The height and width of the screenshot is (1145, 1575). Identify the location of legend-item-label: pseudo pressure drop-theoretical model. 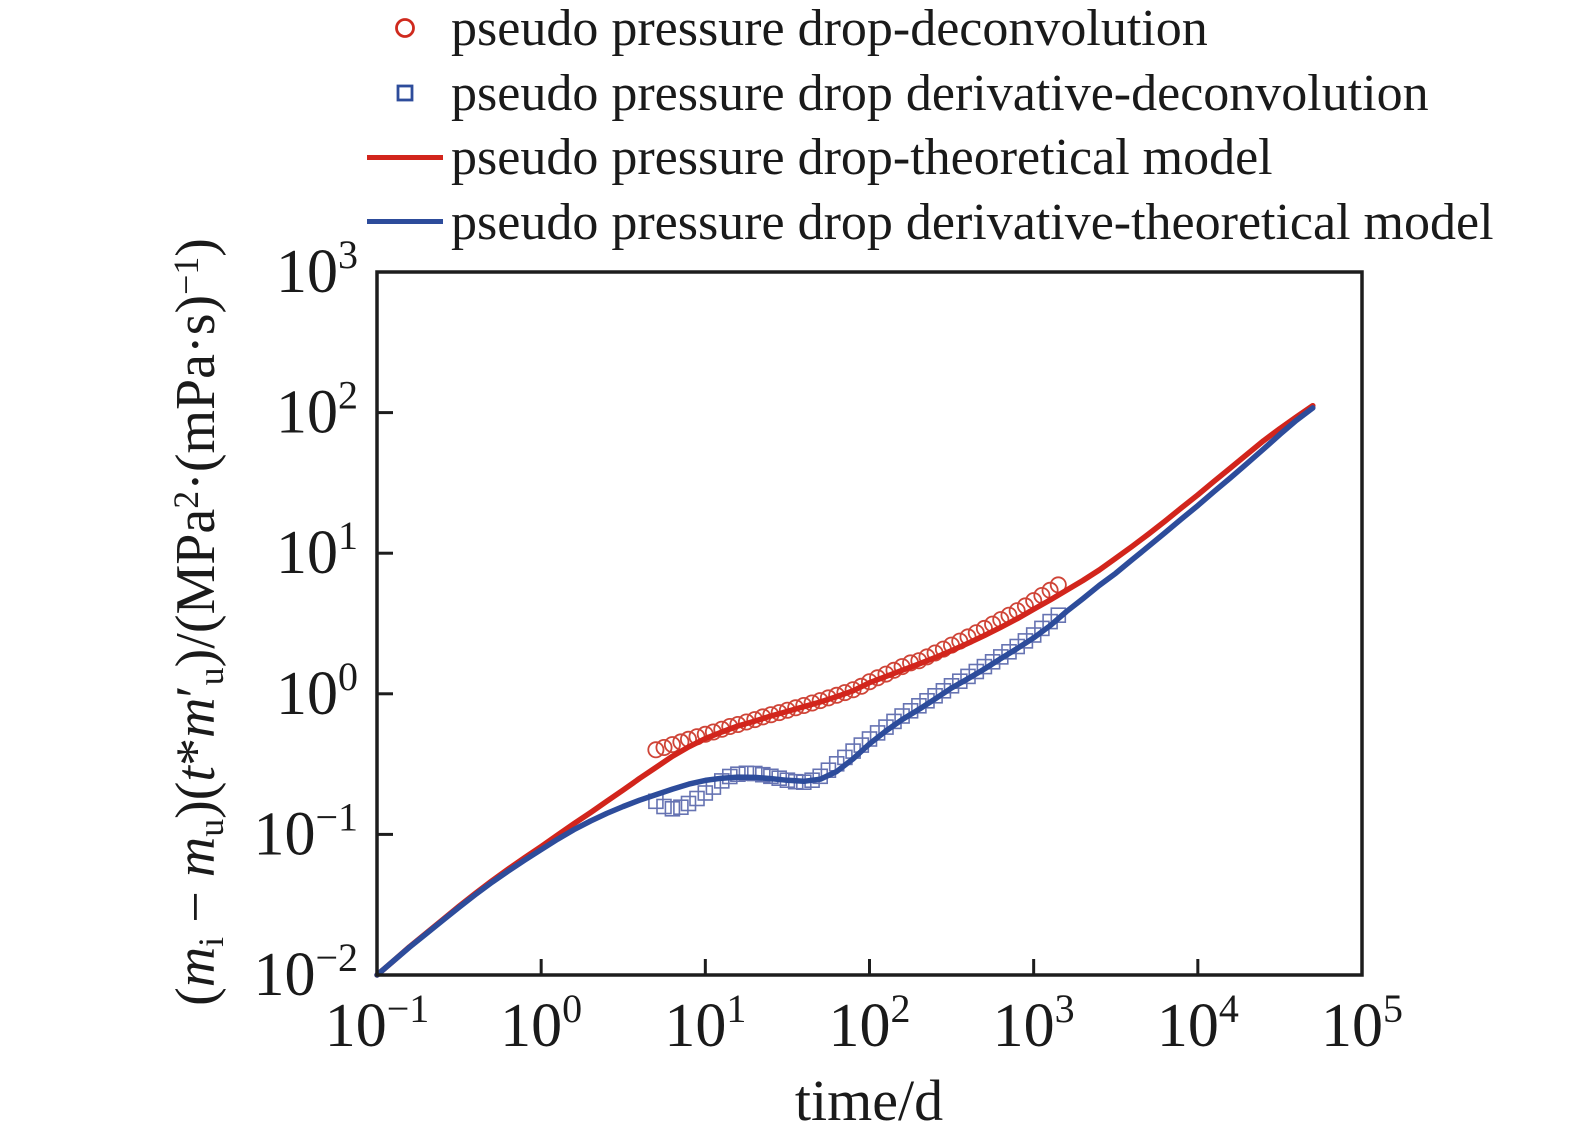
(862, 158).